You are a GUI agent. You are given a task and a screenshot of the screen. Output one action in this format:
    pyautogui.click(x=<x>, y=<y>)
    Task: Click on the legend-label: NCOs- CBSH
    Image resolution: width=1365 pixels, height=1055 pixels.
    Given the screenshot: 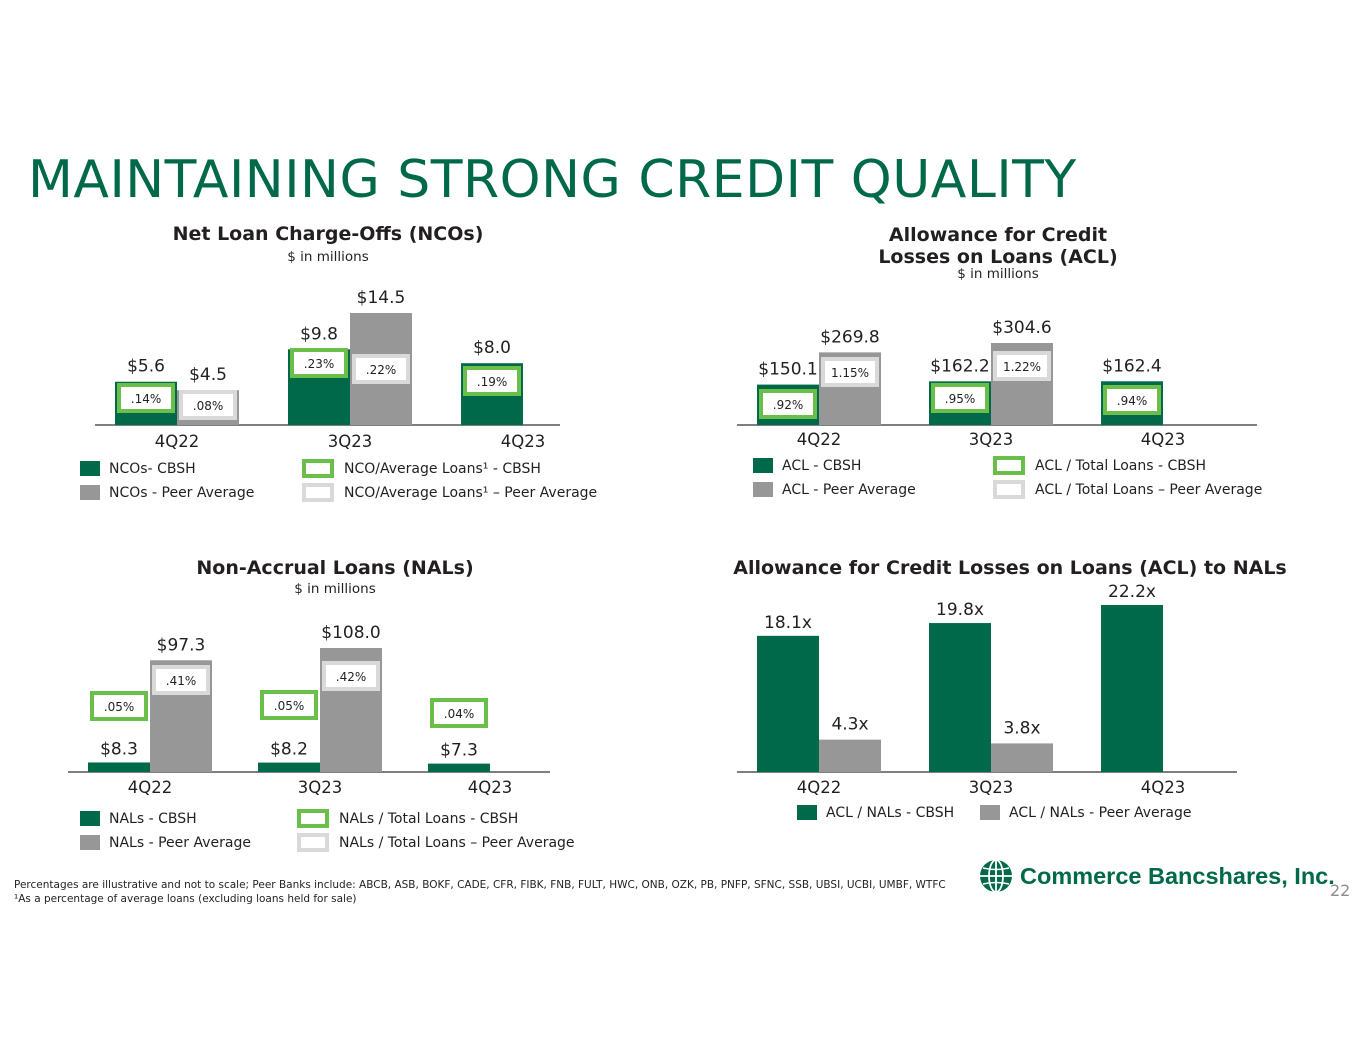 What is the action you would take?
    pyautogui.click(x=152, y=469)
    